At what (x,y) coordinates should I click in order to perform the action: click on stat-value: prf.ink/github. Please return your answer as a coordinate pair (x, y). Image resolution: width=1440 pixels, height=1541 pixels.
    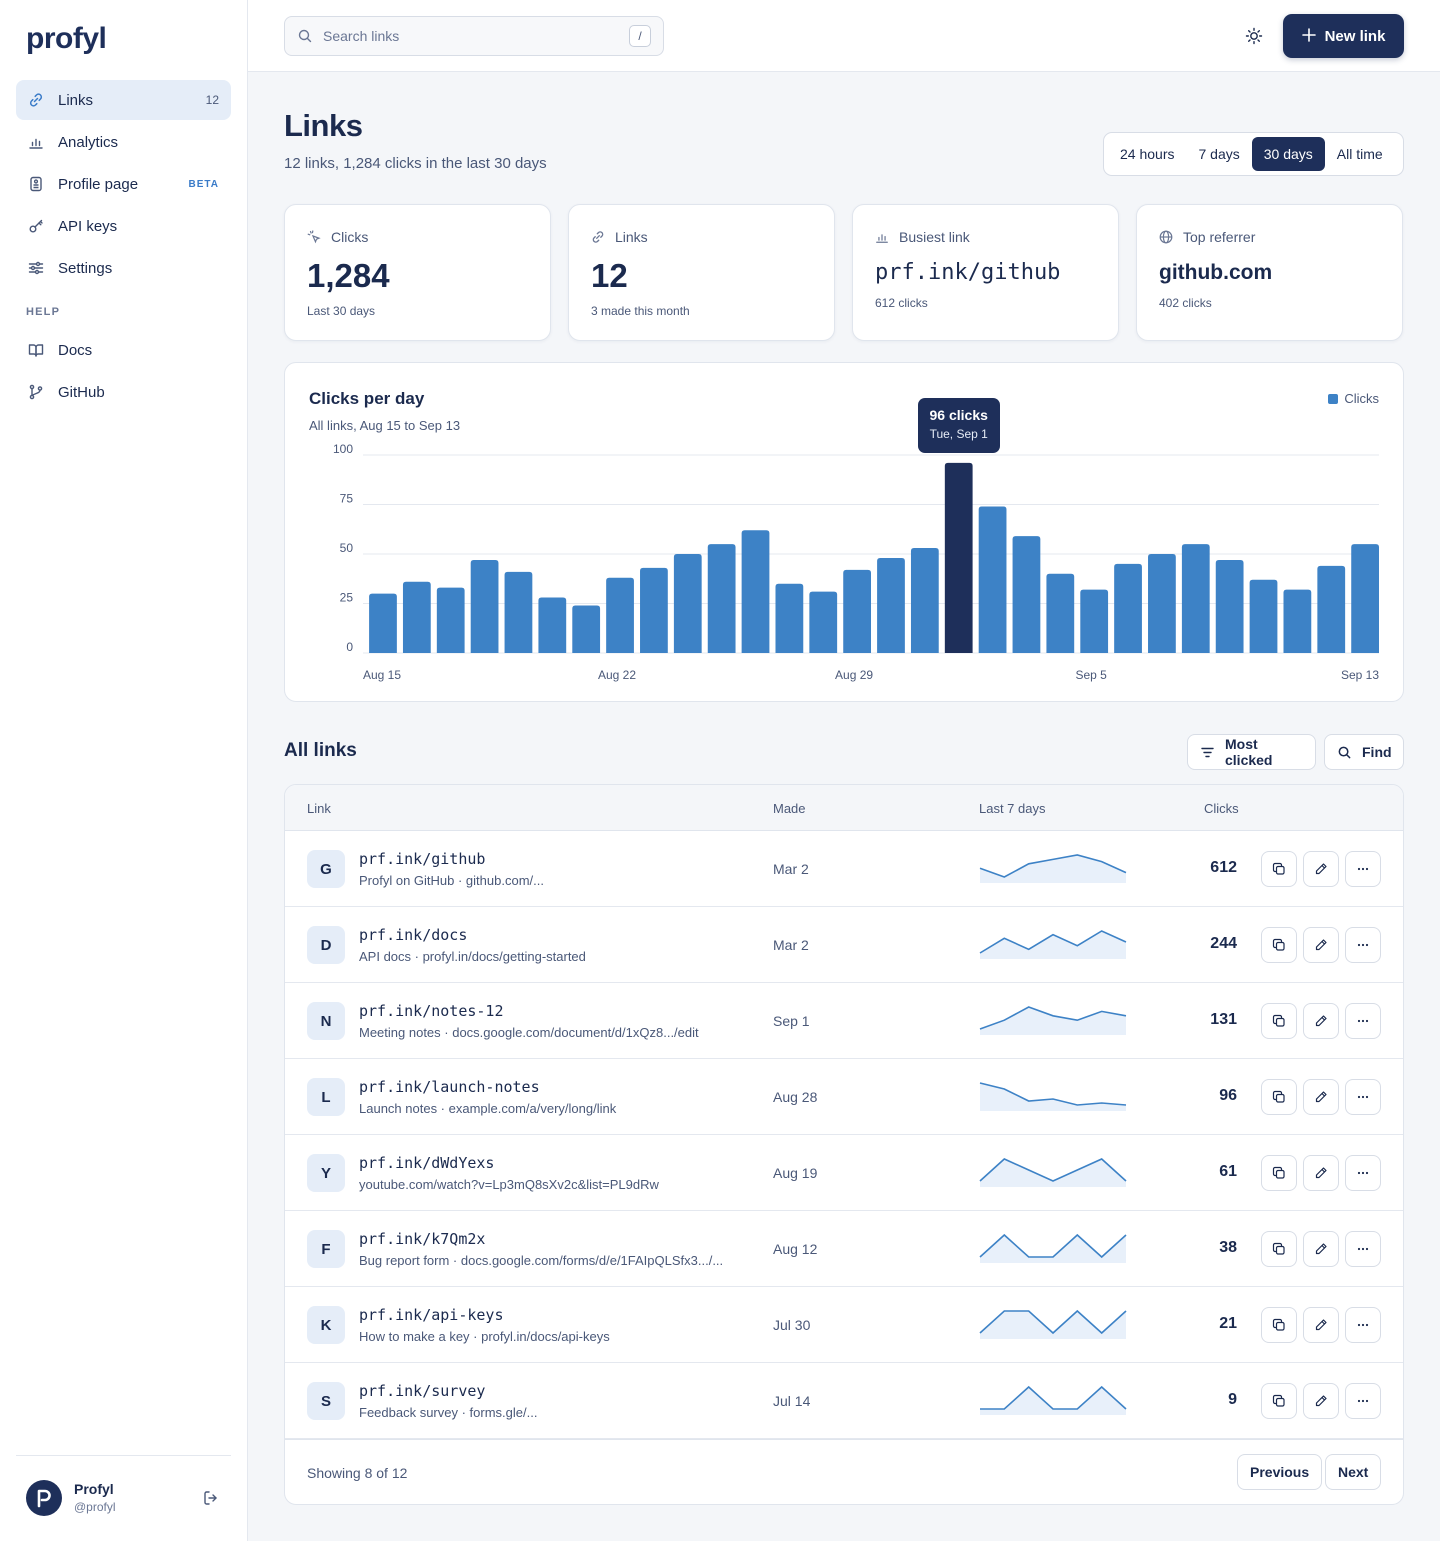
    Looking at the image, I should click on (968, 272).